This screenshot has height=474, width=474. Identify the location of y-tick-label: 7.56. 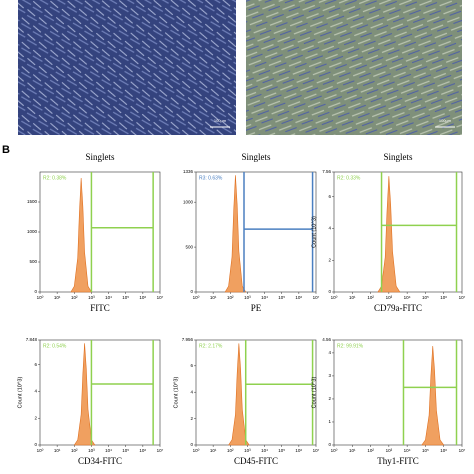
(326, 171).